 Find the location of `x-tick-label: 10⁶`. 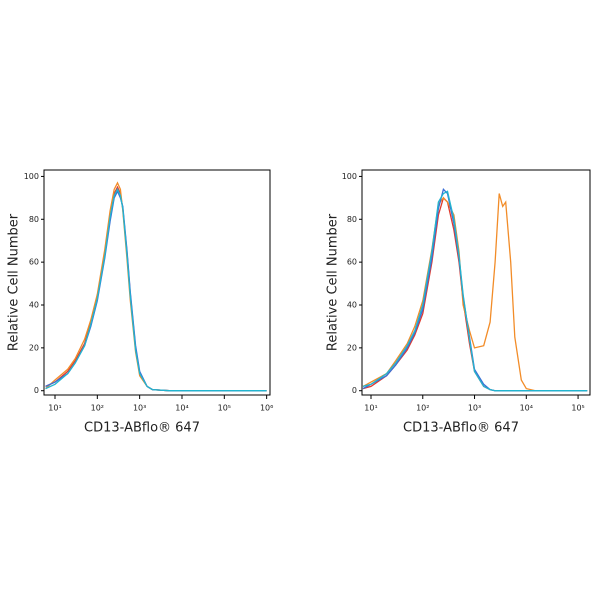

x-tick-label: 10⁶ is located at coordinates (266, 408).